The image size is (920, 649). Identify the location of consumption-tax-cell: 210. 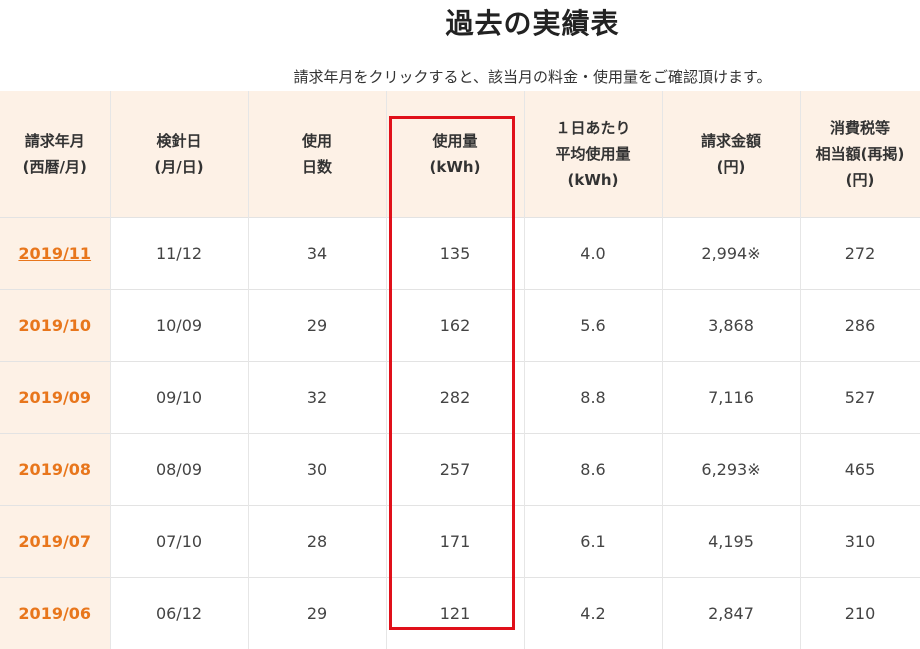
(860, 613).